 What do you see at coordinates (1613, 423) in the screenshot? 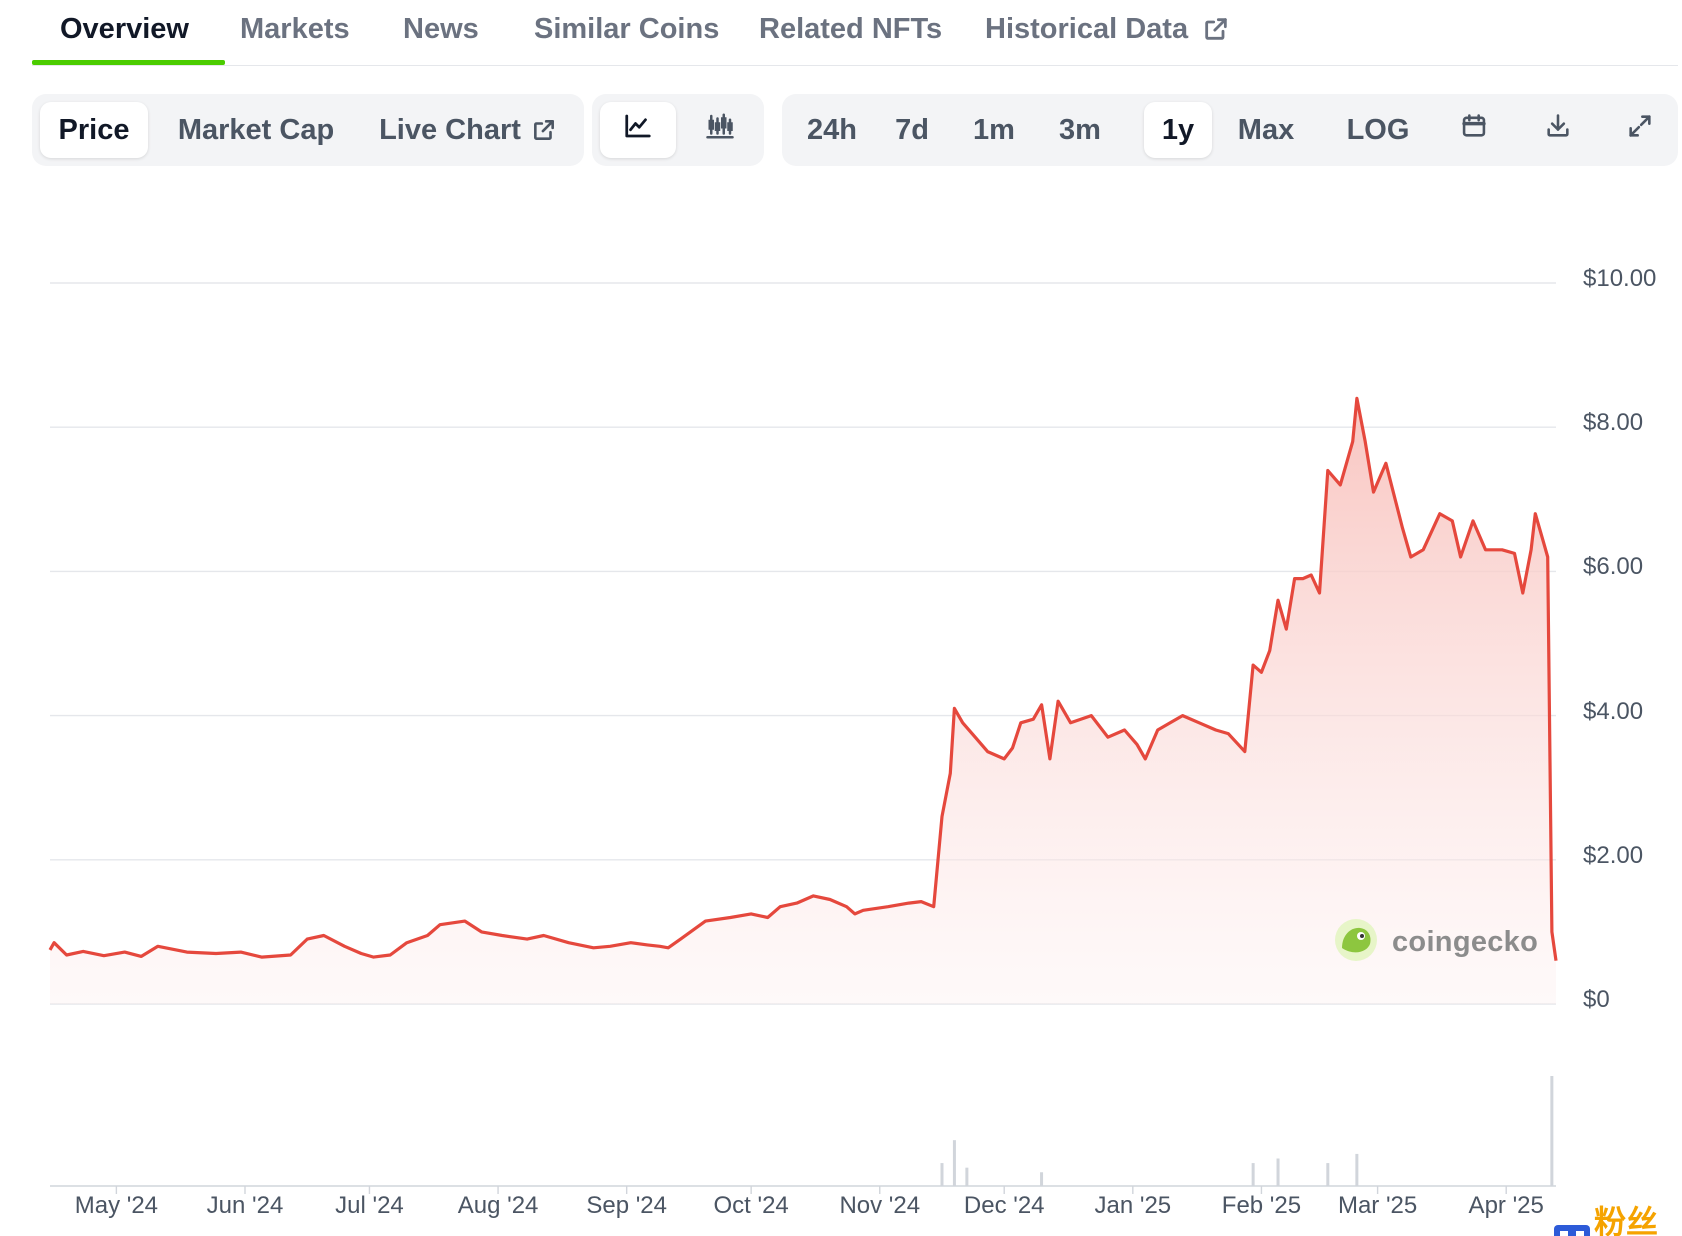
I see `y-tick-label: $8.00` at bounding box center [1613, 423].